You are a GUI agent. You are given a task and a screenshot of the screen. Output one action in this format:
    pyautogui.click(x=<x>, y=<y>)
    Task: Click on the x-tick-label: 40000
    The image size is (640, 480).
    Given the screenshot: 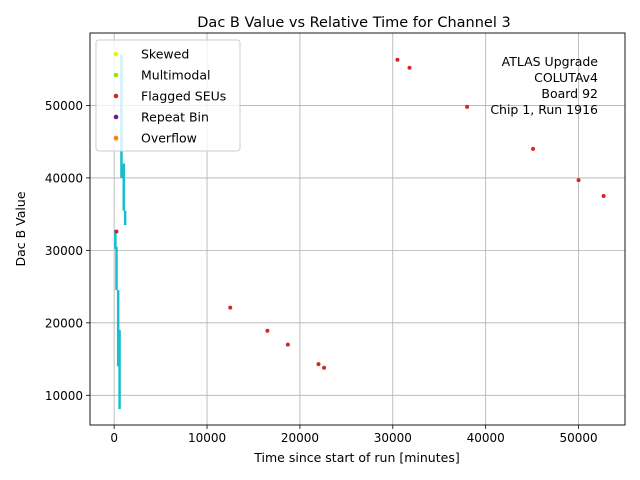 What is the action you would take?
    pyautogui.click(x=486, y=438)
    